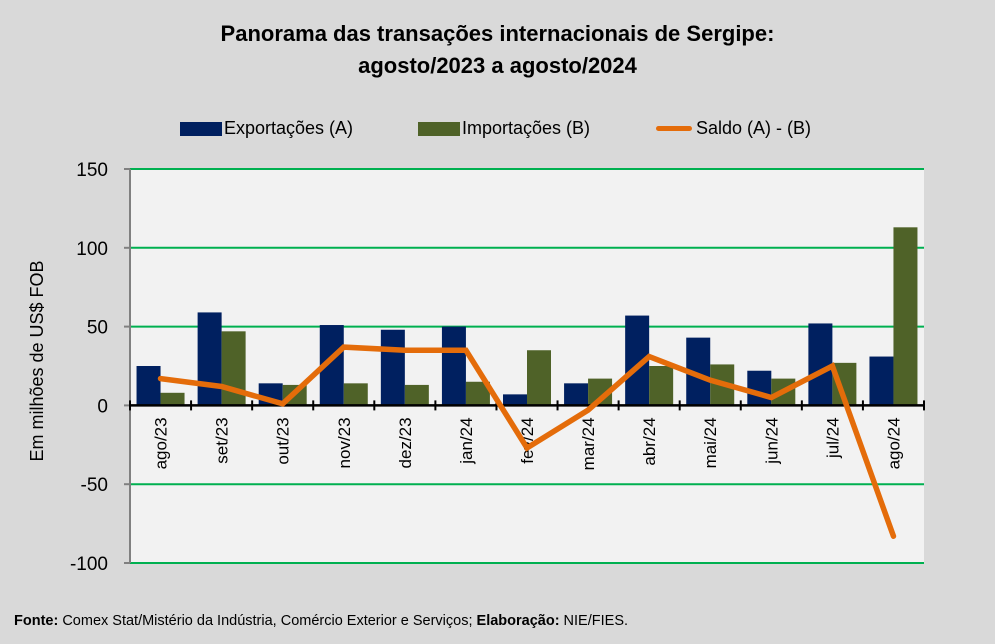 This screenshot has height=644, width=995. Describe the element at coordinates (92, 249) in the screenshot. I see `y-tick-label: 100` at that location.